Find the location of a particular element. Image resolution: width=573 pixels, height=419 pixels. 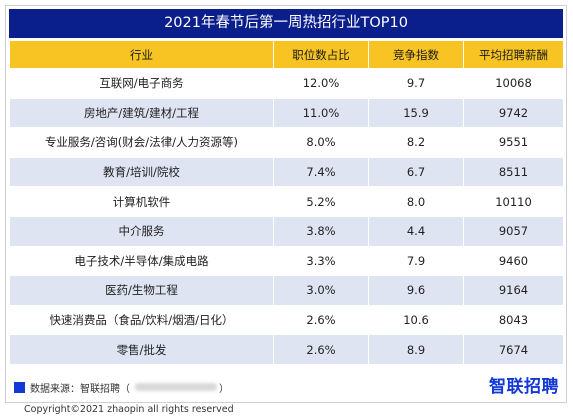

blurred-source-detail is located at coordinates (176, 387).